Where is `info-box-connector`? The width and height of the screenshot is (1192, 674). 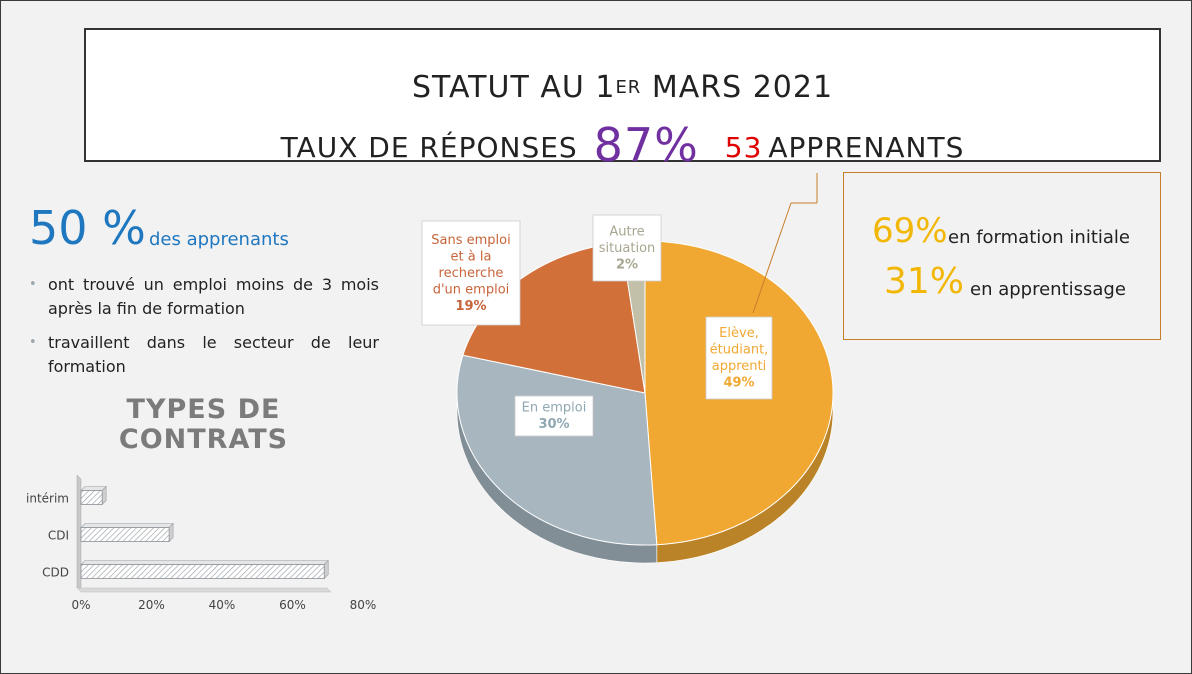 info-box-connector is located at coordinates (772, 258).